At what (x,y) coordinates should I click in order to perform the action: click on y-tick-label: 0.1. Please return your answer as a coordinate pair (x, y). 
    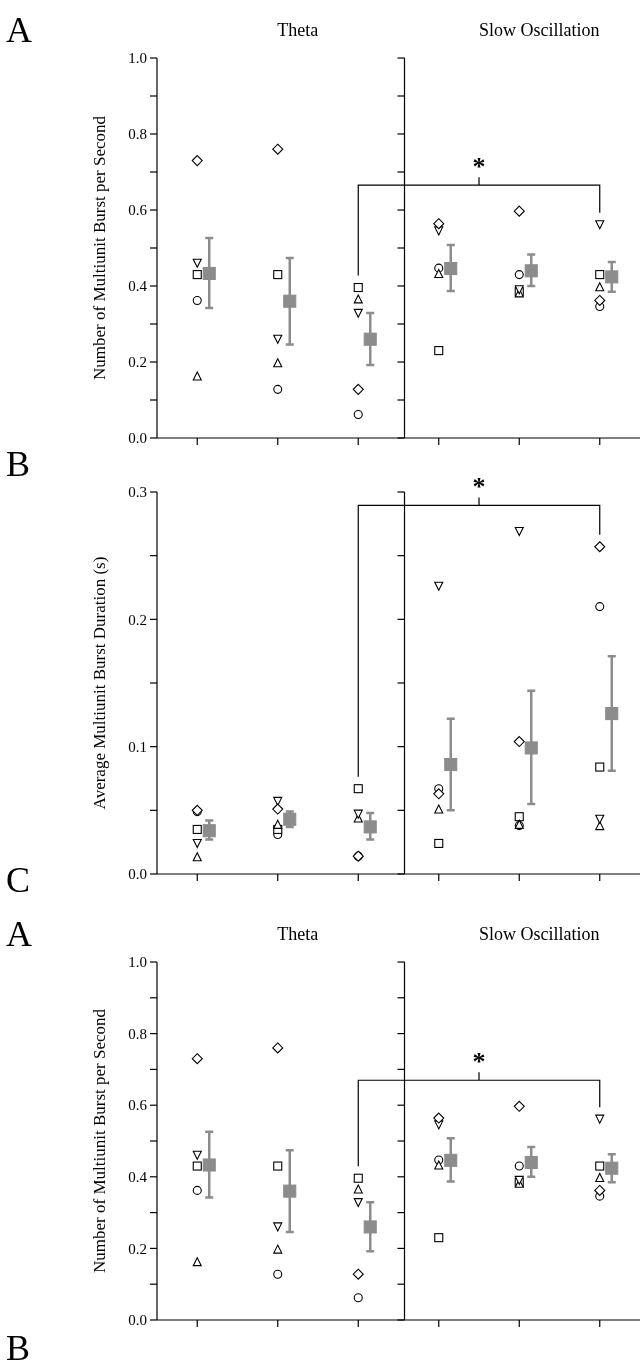
    Looking at the image, I should click on (137, 746).